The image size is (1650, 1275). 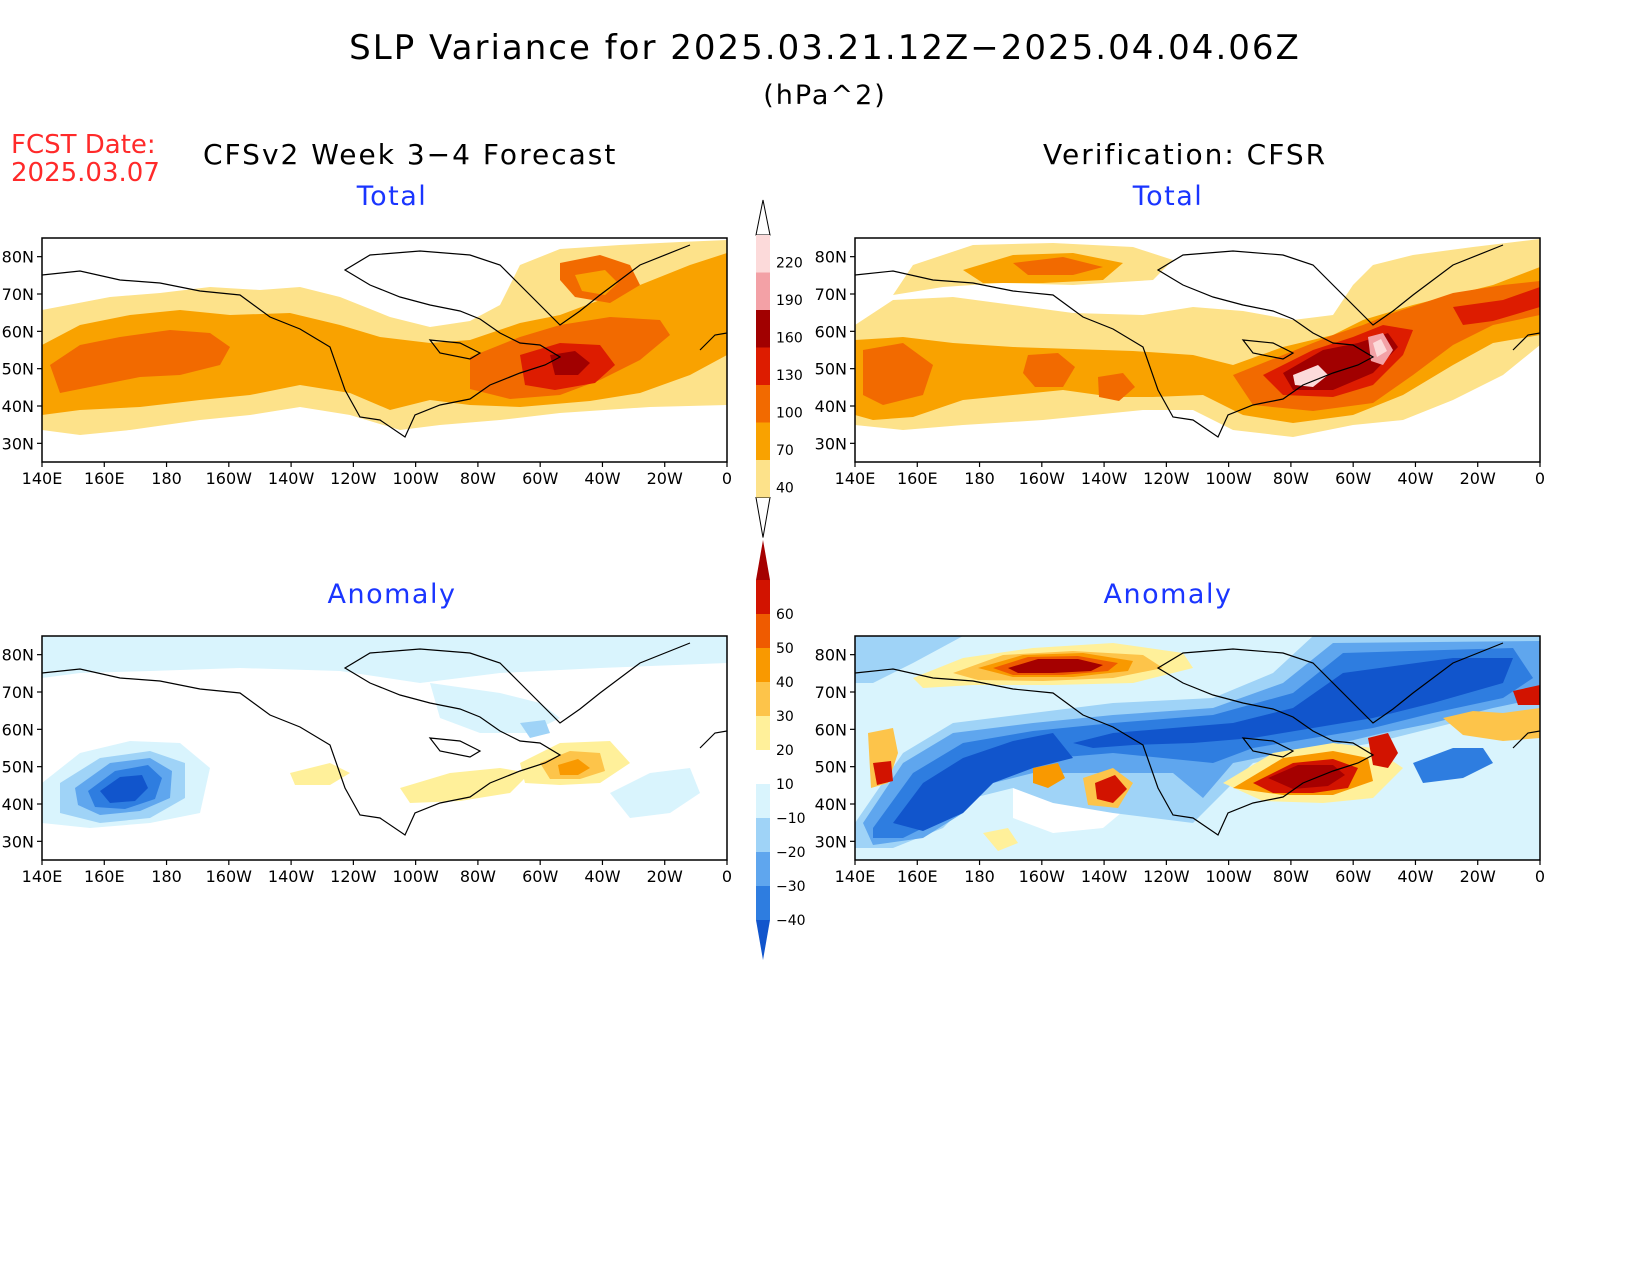 What do you see at coordinates (791, 819) in the screenshot?
I see `colorbar-label: −10` at bounding box center [791, 819].